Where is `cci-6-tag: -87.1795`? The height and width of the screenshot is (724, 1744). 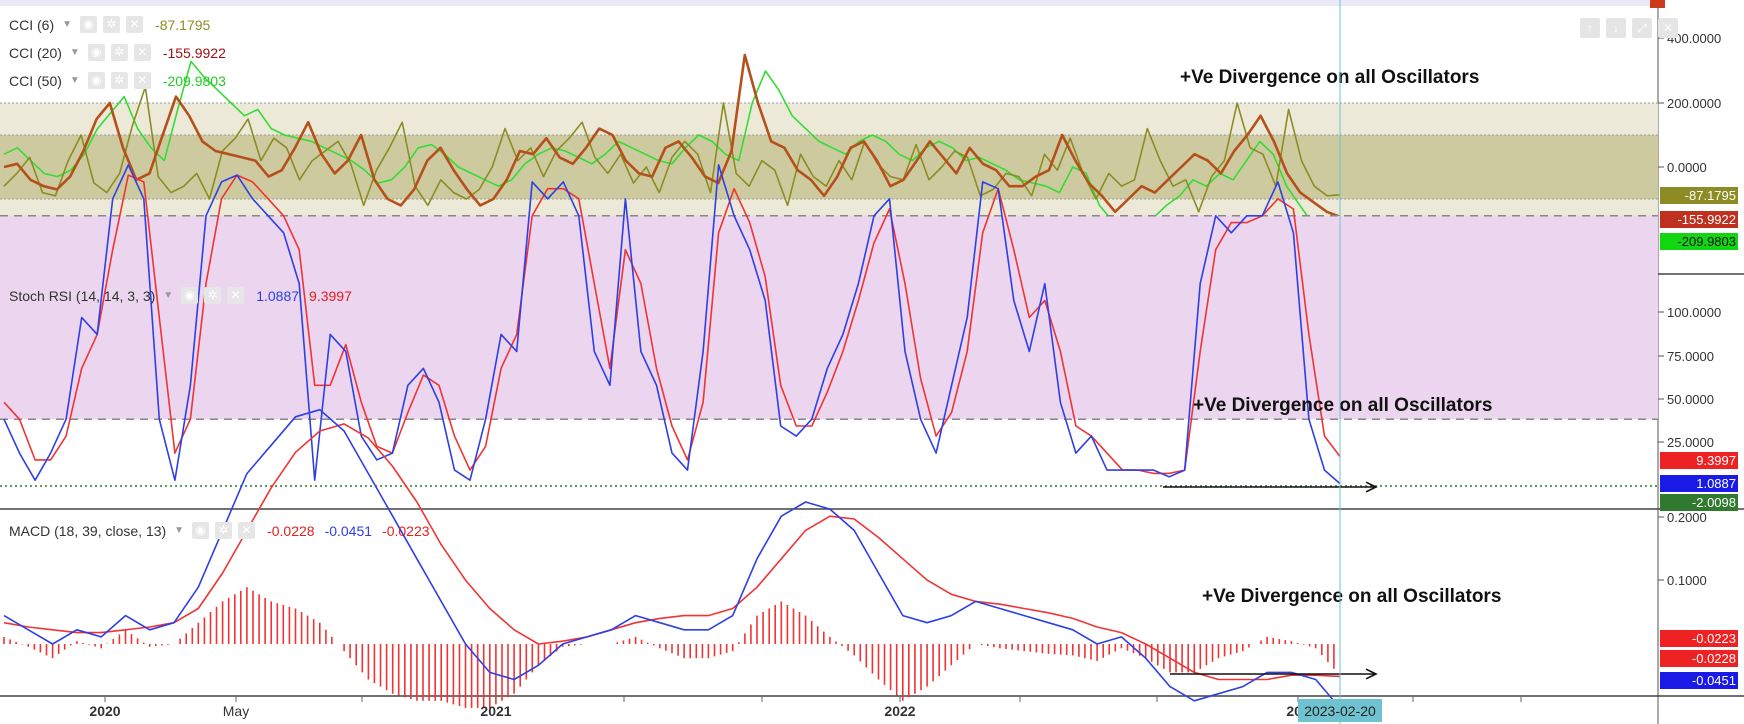
cci-6-tag: -87.1795 is located at coordinates (1710, 195).